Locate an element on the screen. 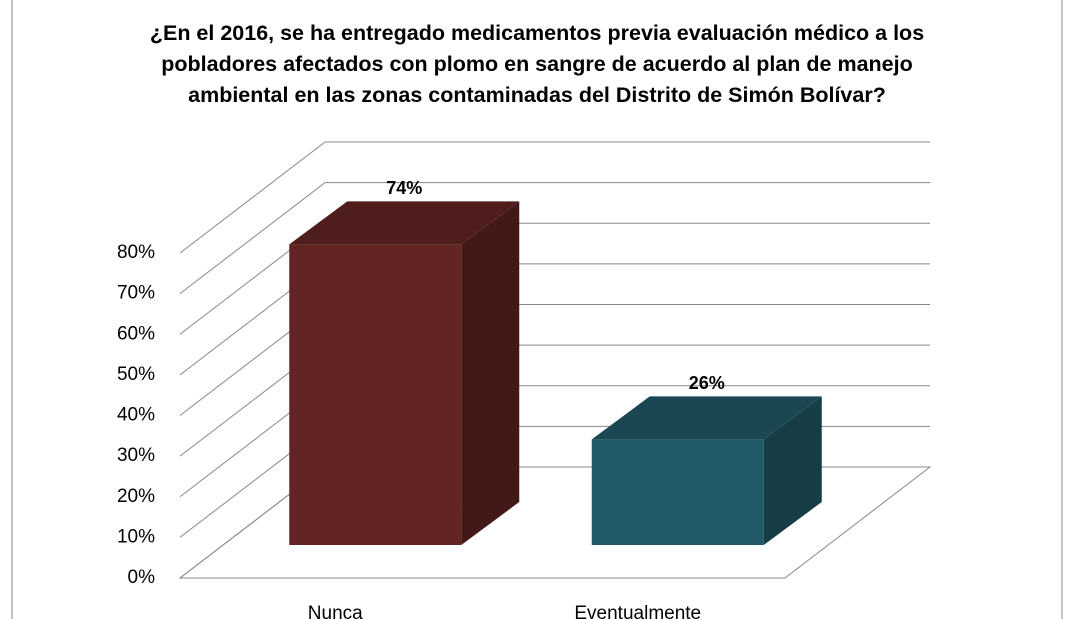  x-tick-label: Nunca is located at coordinates (335, 611).